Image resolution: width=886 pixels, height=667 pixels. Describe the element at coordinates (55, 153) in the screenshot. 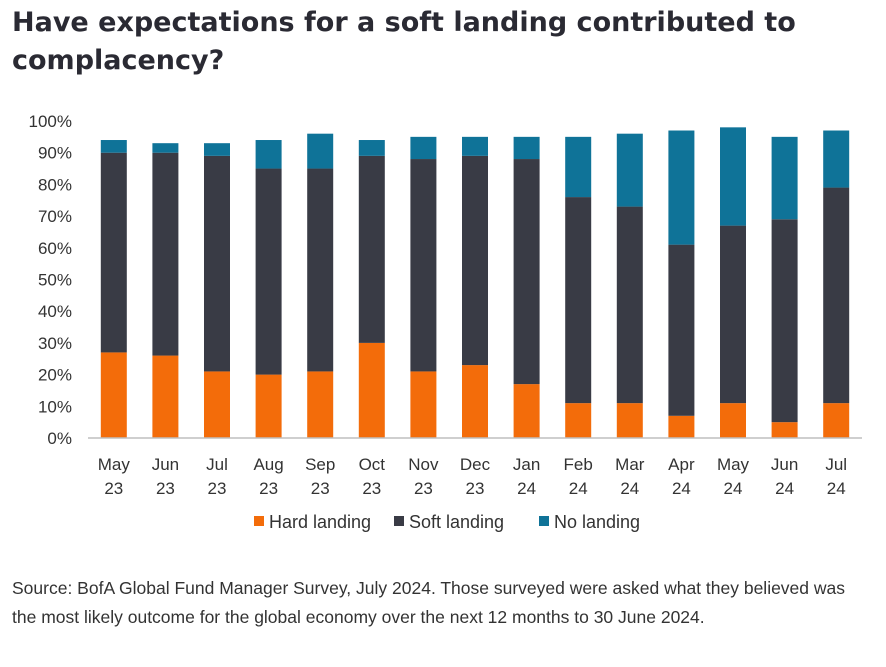

I see `y-tick-label: 90%` at that location.